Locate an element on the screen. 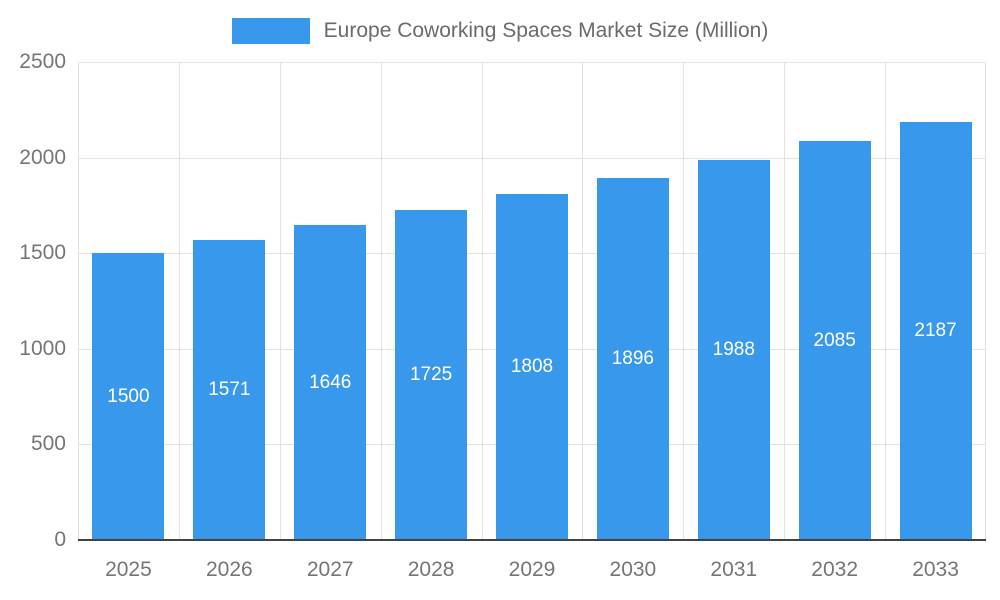  bar: 2187 is located at coordinates (935, 330).